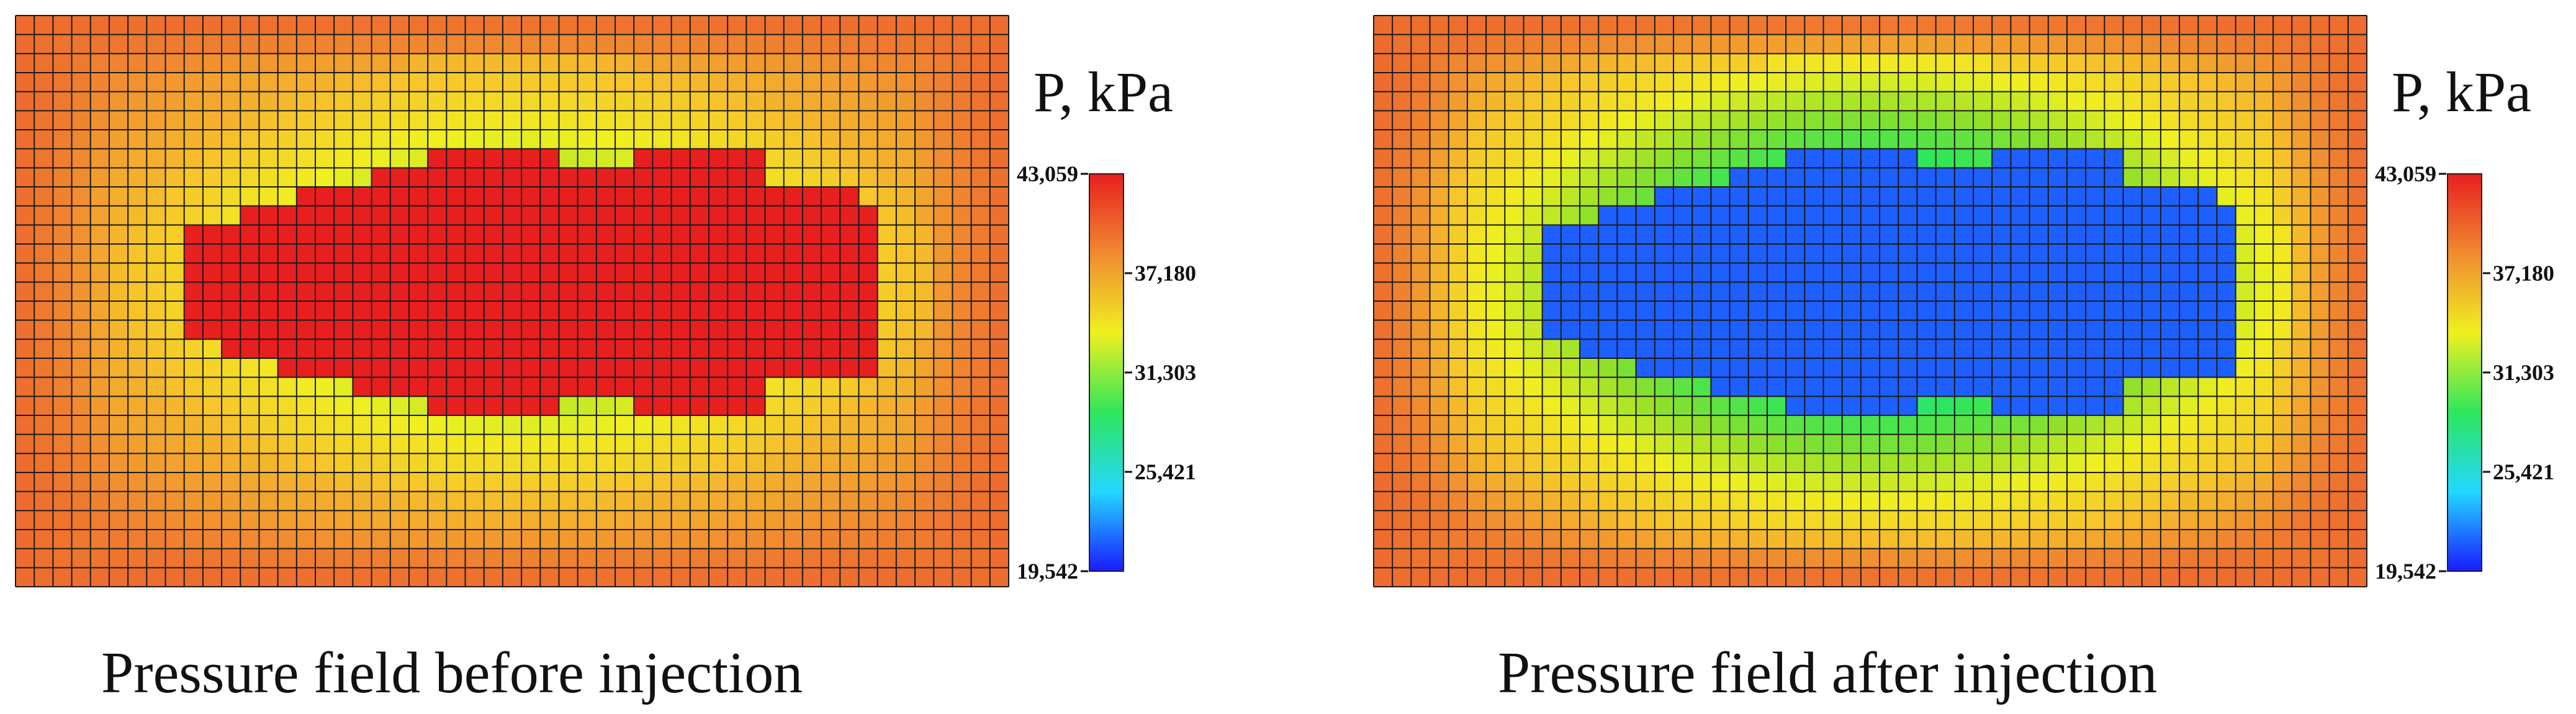 The height and width of the screenshot is (714, 2576). Describe the element at coordinates (1047, 174) in the screenshot. I see `colorbar-tick-label: 43,059` at that location.